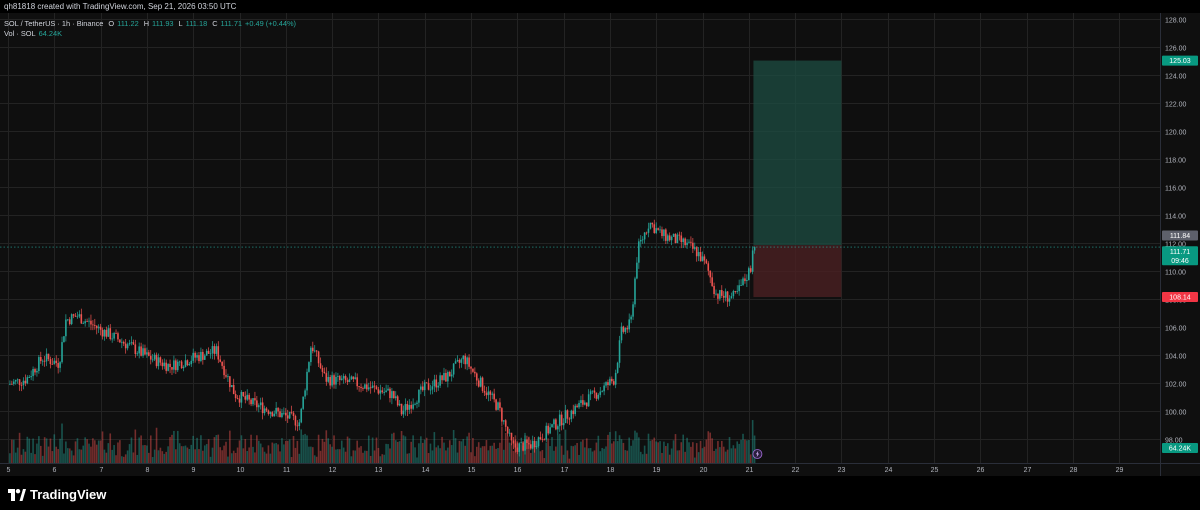 The width and height of the screenshot is (1200, 510). Describe the element at coordinates (797, 153) in the screenshot. I see `target-zone` at that location.